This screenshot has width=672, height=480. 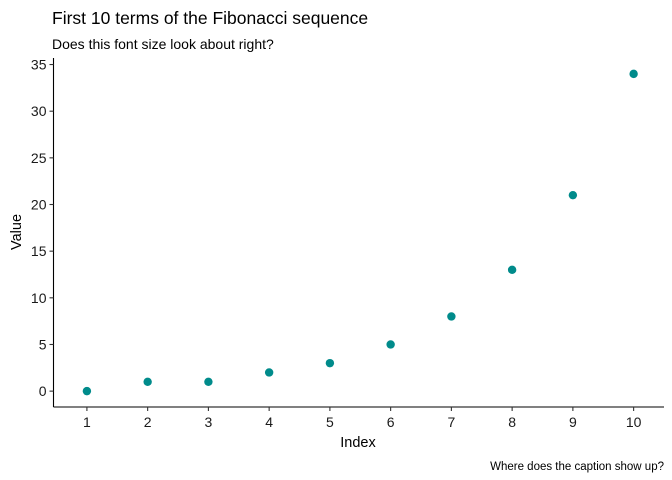 I want to click on x-tick-label: 8, so click(x=512, y=422).